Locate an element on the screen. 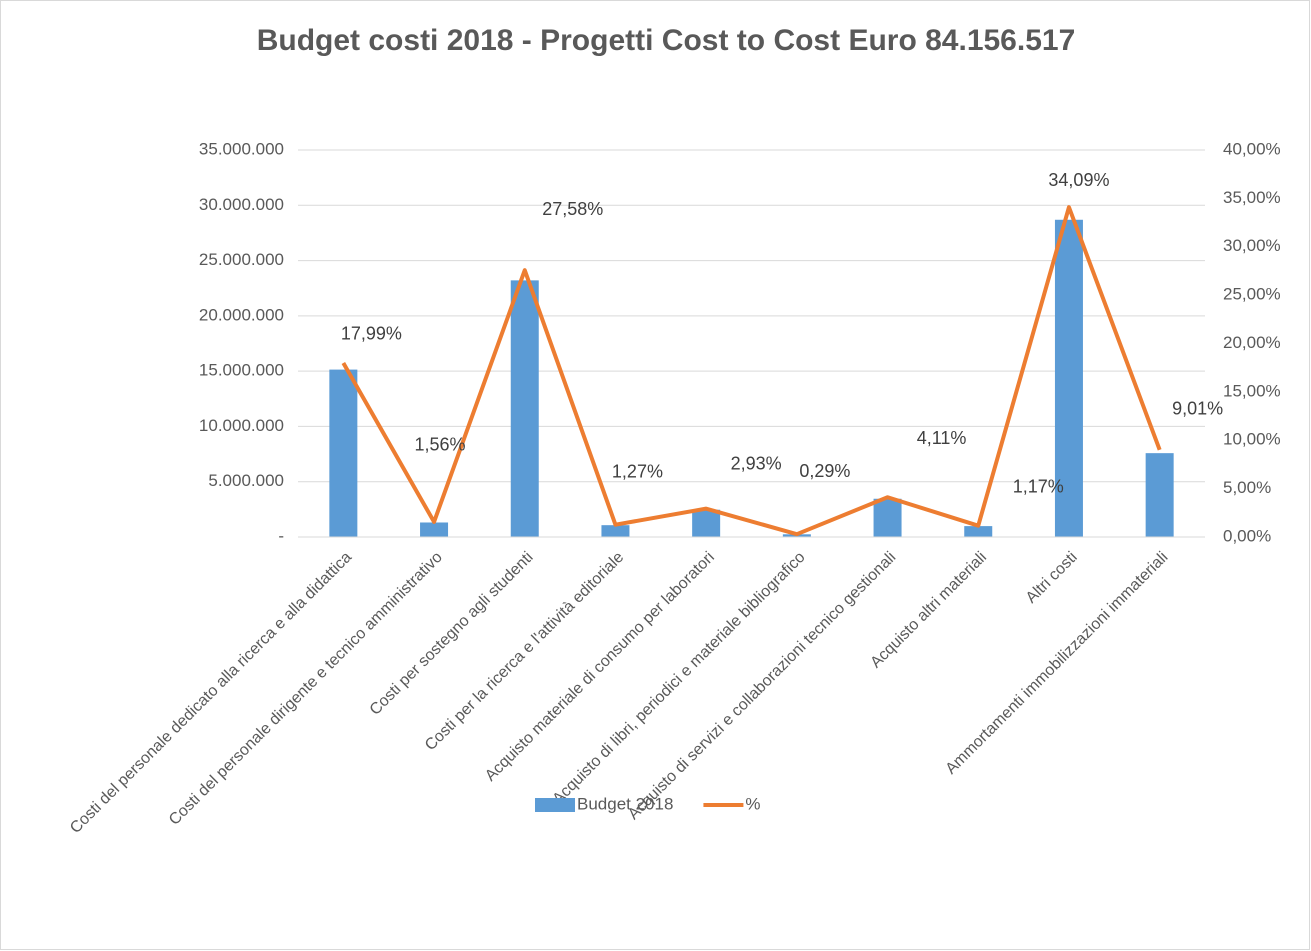  data-label: 1,17% is located at coordinates (1038, 486).